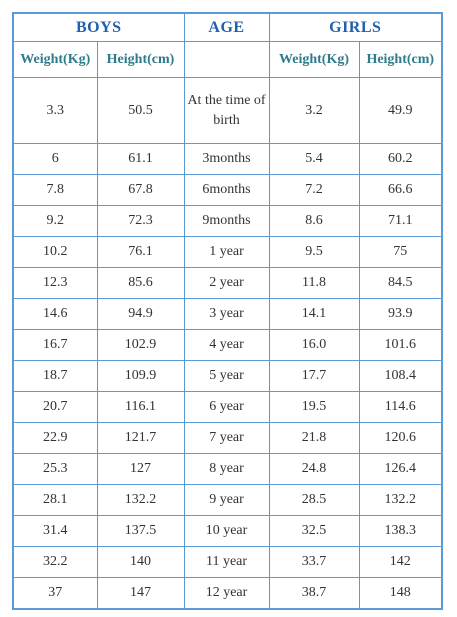  What do you see at coordinates (55, 110) in the screenshot?
I see `boys-weight: 3.3` at bounding box center [55, 110].